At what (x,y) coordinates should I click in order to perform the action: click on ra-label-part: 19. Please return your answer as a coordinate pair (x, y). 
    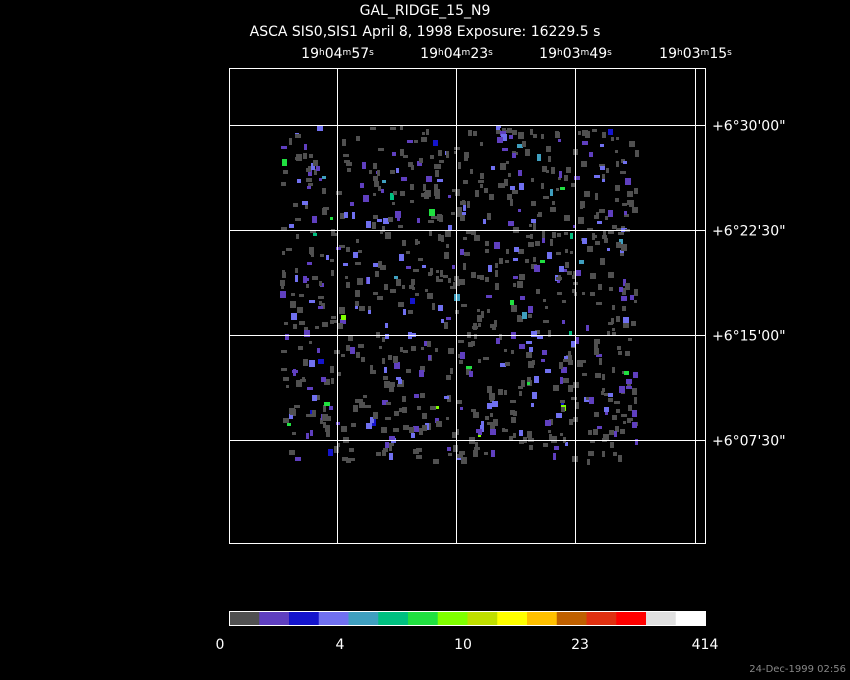
    Looking at the image, I should click on (310, 54).